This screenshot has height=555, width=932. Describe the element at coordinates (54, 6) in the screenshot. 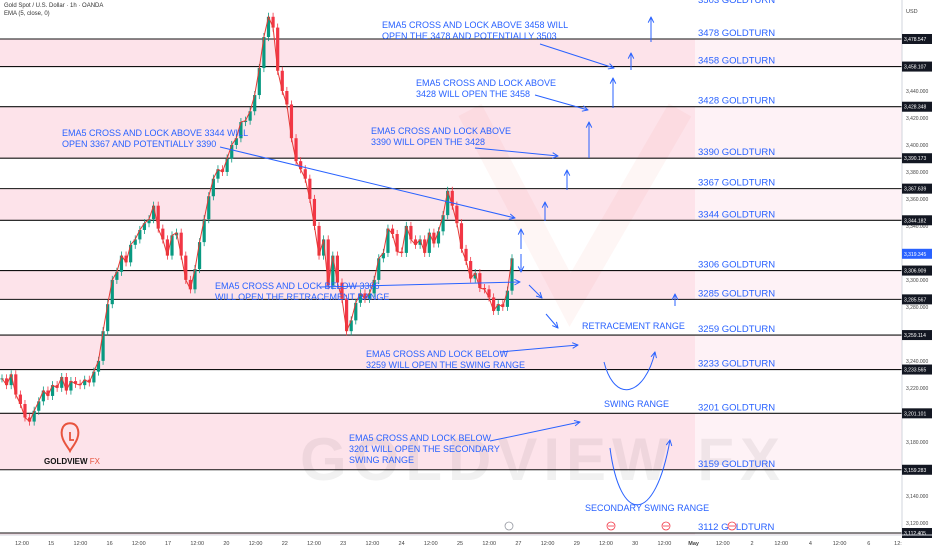

I see `chart-symbol-title: Gold Spot / U.S. Dollar · 1h · OANDA` at that location.